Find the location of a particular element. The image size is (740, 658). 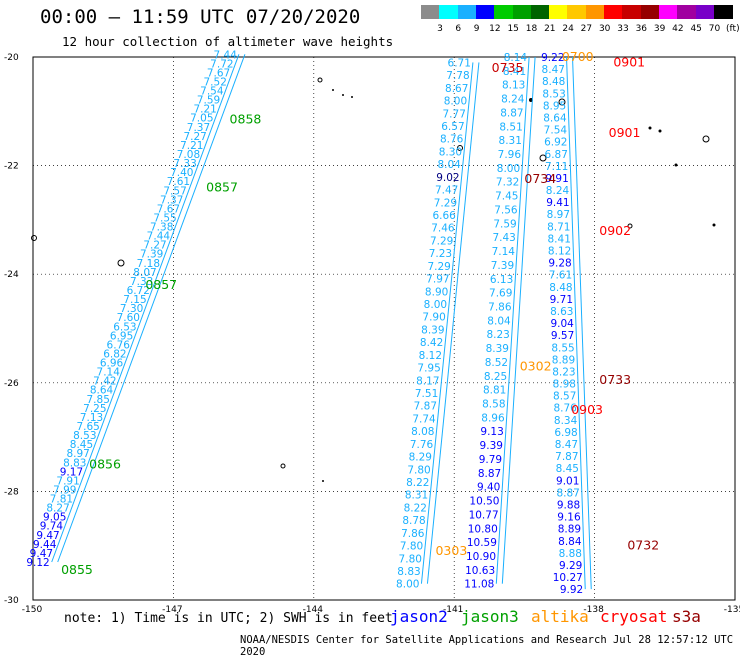

pass-time-label: 0302 is located at coordinates (536, 366).